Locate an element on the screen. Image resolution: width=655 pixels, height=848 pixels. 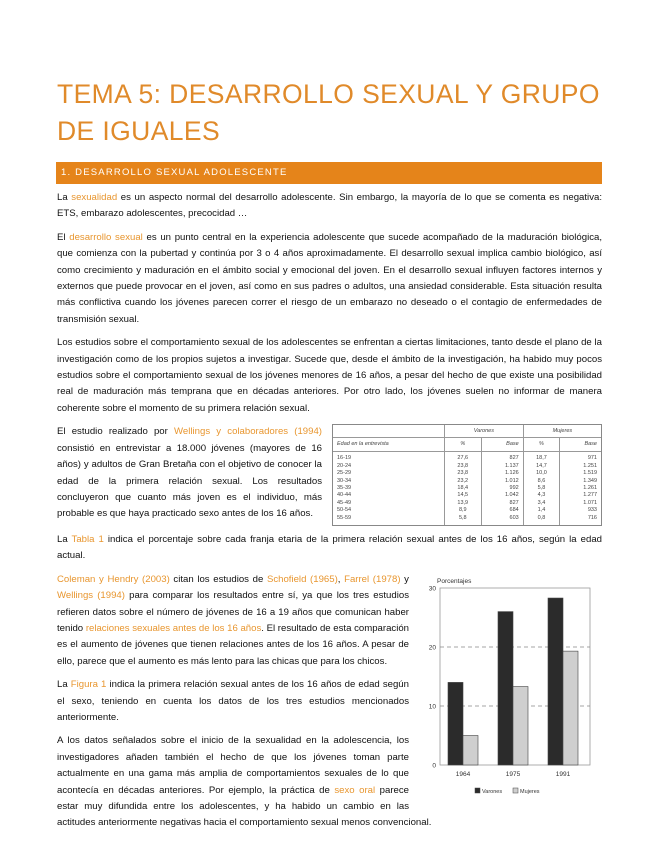
bar-mujeres-1964 is located at coordinates (470, 750).